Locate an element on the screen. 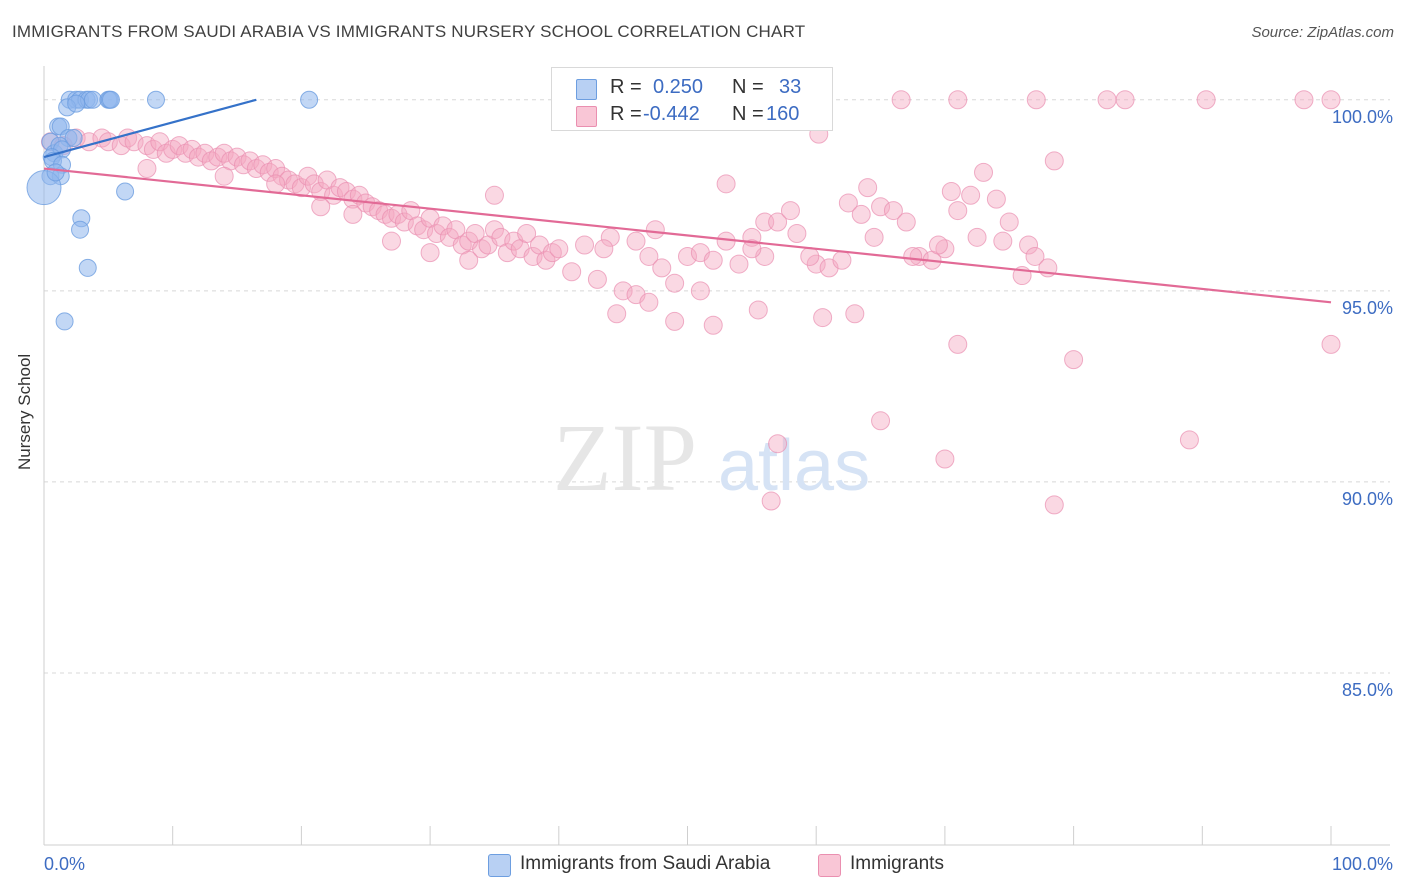 This screenshot has width=1406, height=892. legend-swatch-blue is located at coordinates (586, 89).